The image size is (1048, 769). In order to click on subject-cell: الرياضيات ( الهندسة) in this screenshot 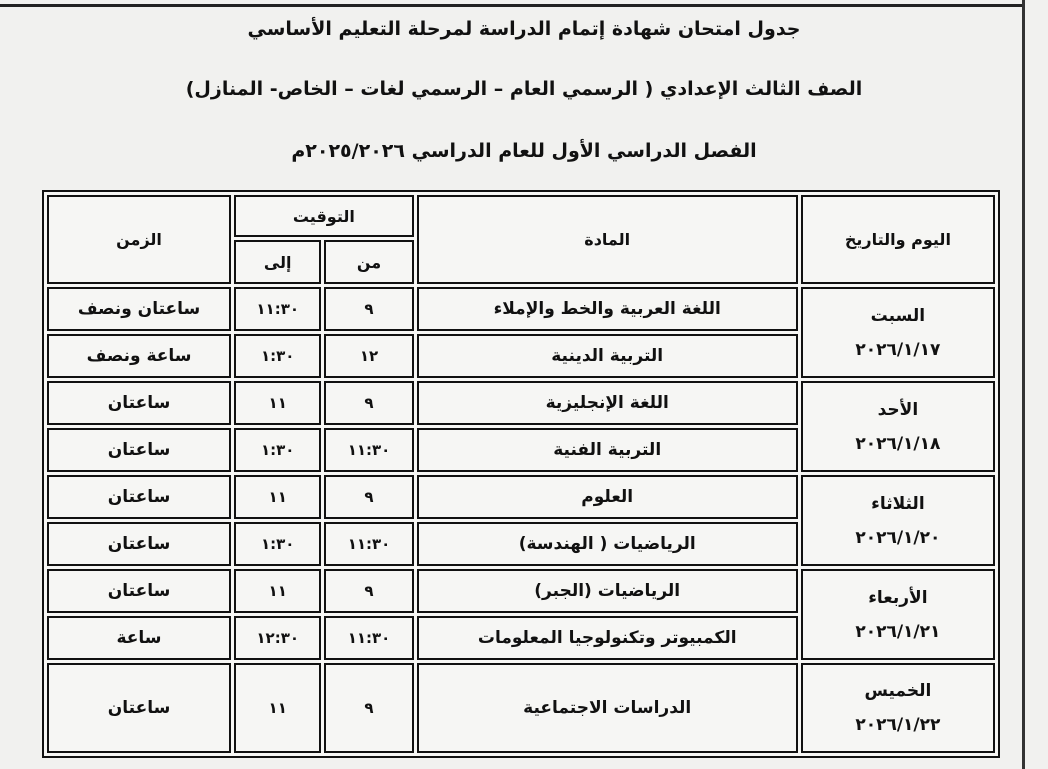, I will do `click(607, 544)`.